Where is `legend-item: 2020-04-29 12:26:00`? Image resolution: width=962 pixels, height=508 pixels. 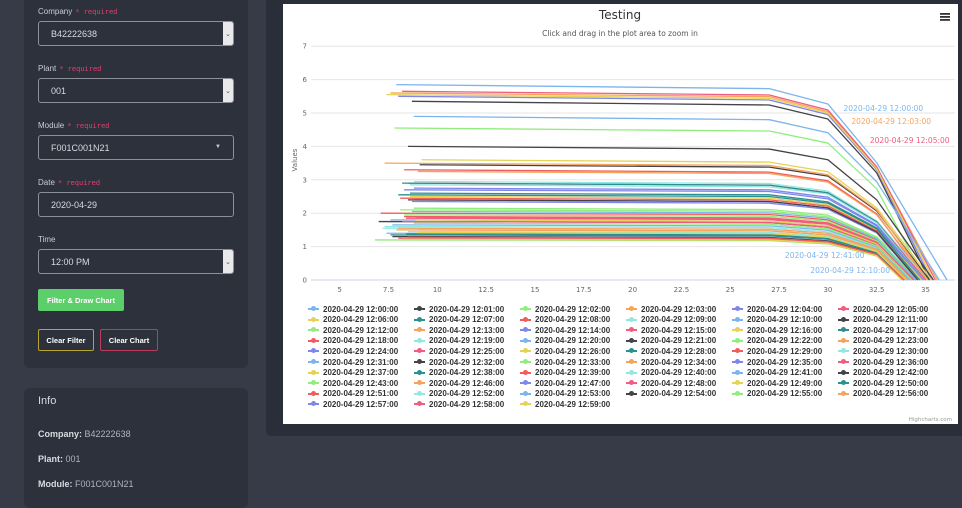 legend-item: 2020-04-29 12:26:00 is located at coordinates (565, 351).